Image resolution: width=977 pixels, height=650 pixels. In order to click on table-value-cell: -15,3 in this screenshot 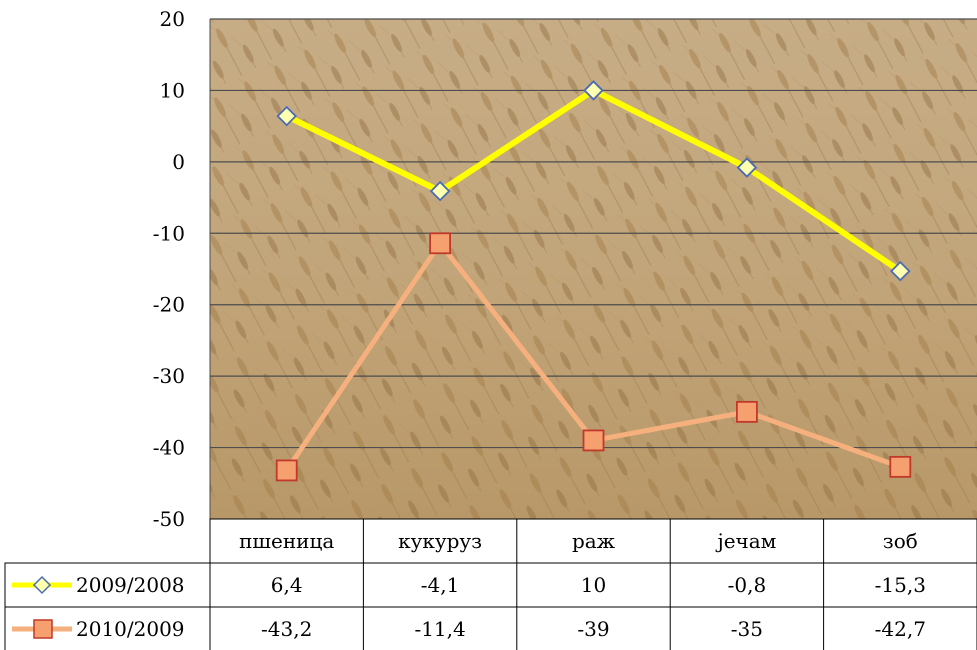, I will do `click(900, 585)`.